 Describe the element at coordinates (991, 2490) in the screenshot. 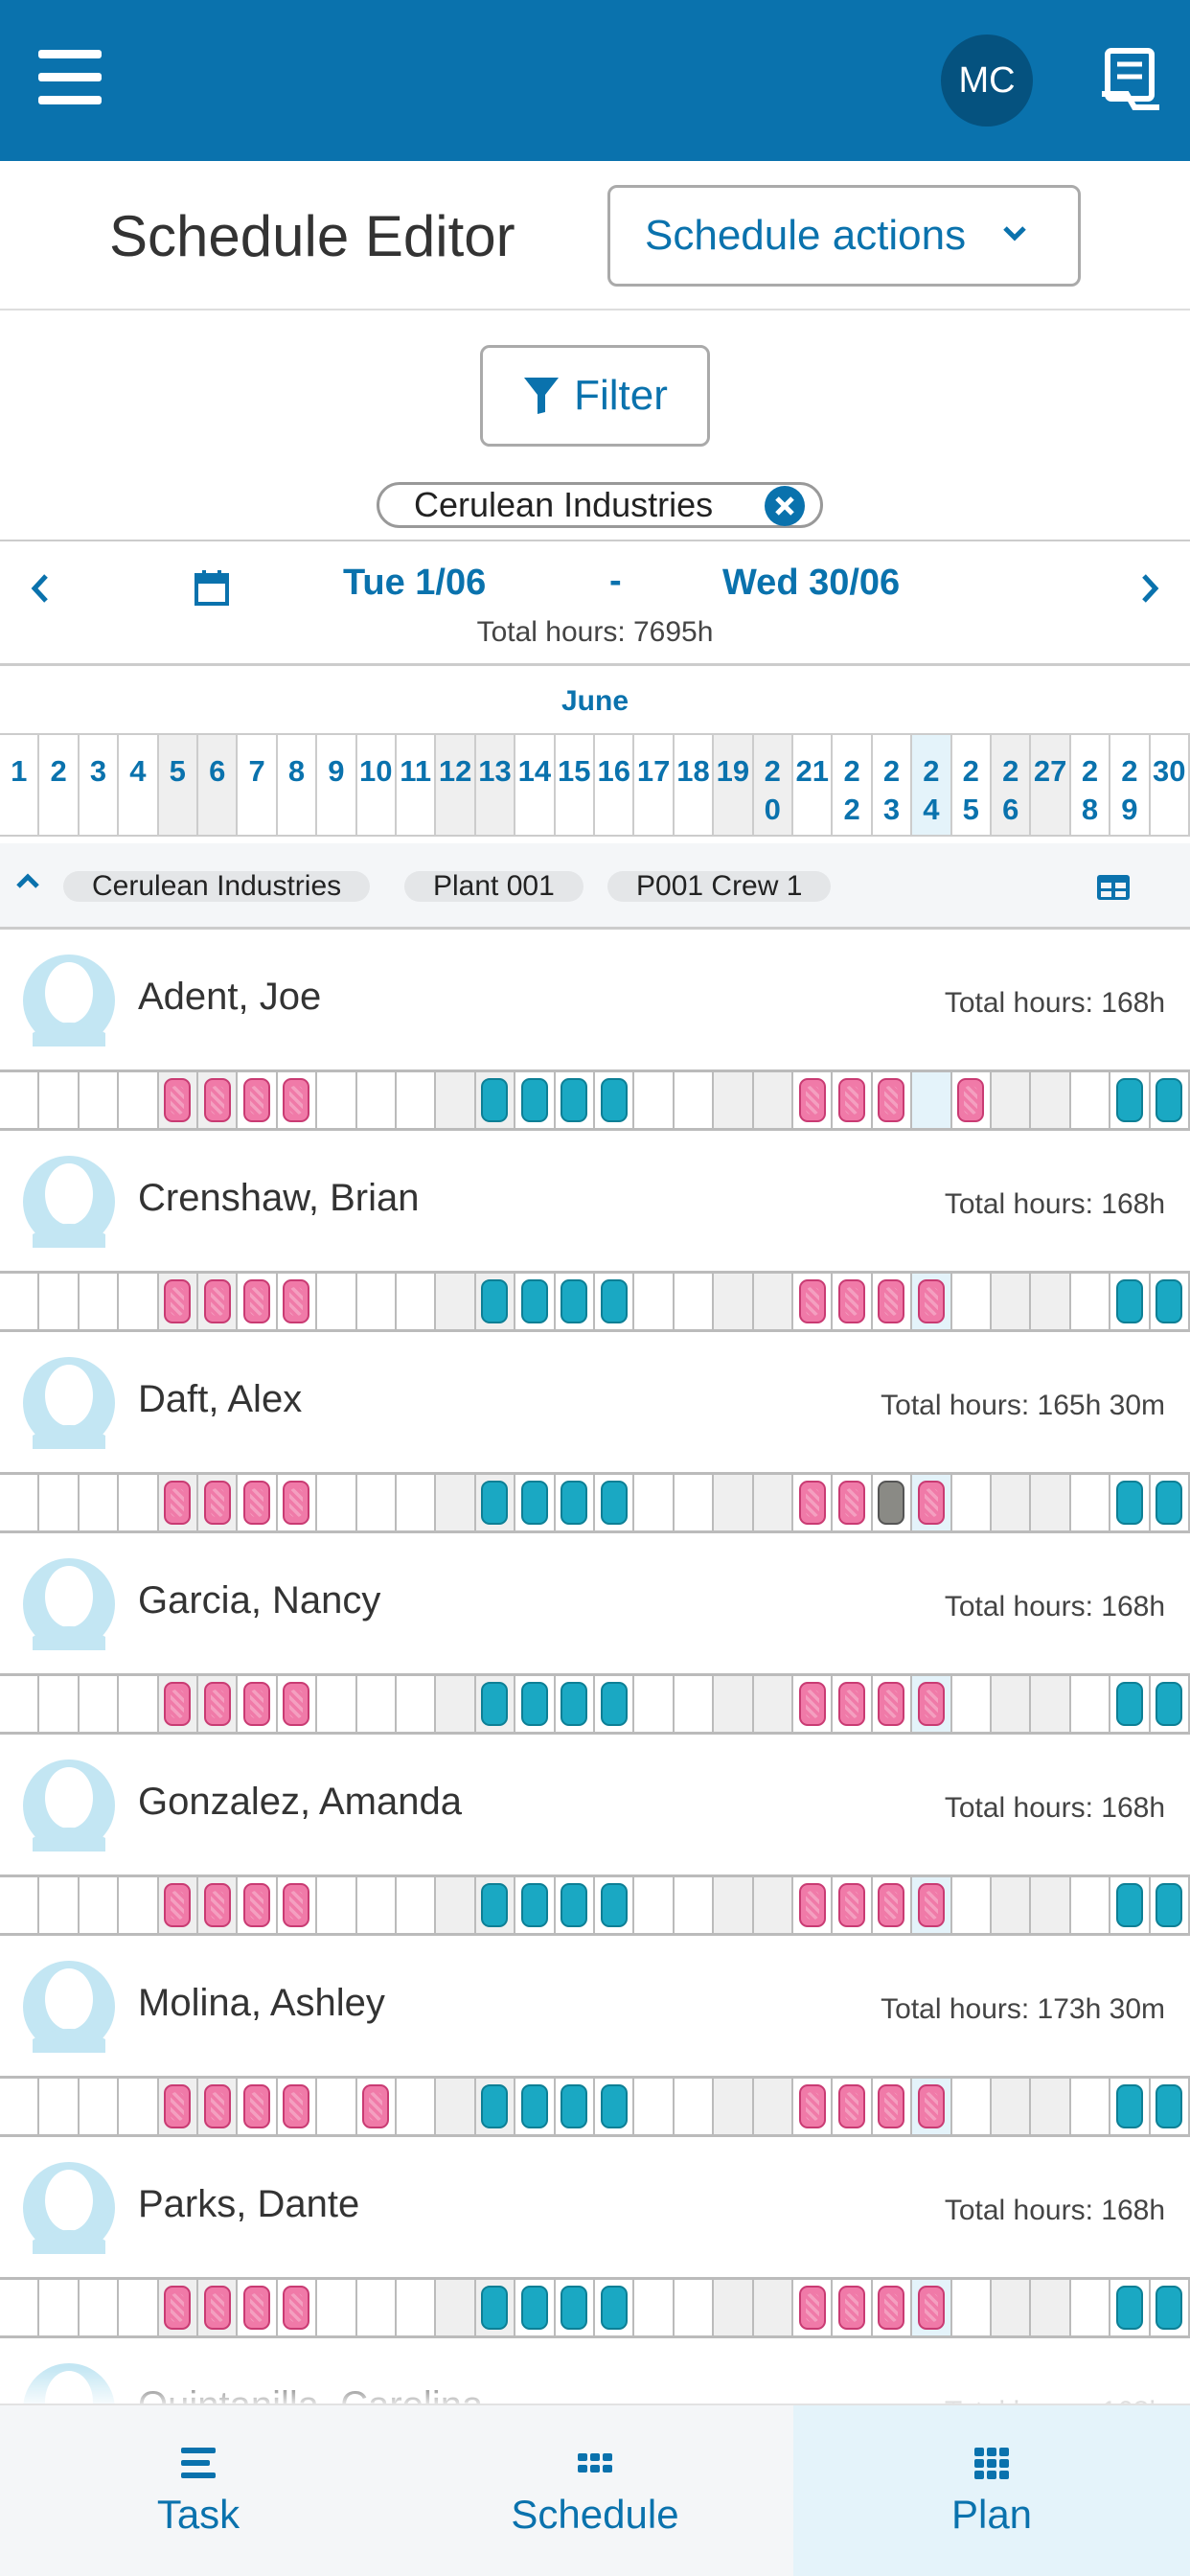

I see `nav-tab-plan: Plan` at that location.